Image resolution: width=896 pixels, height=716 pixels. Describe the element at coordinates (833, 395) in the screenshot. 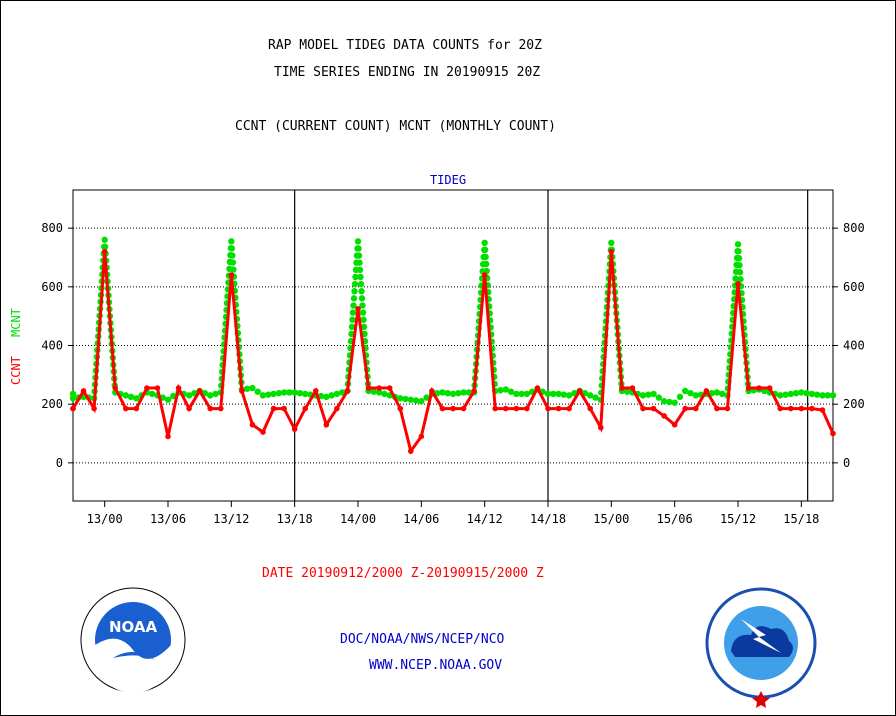

I see `mcnt-dot-last` at that location.